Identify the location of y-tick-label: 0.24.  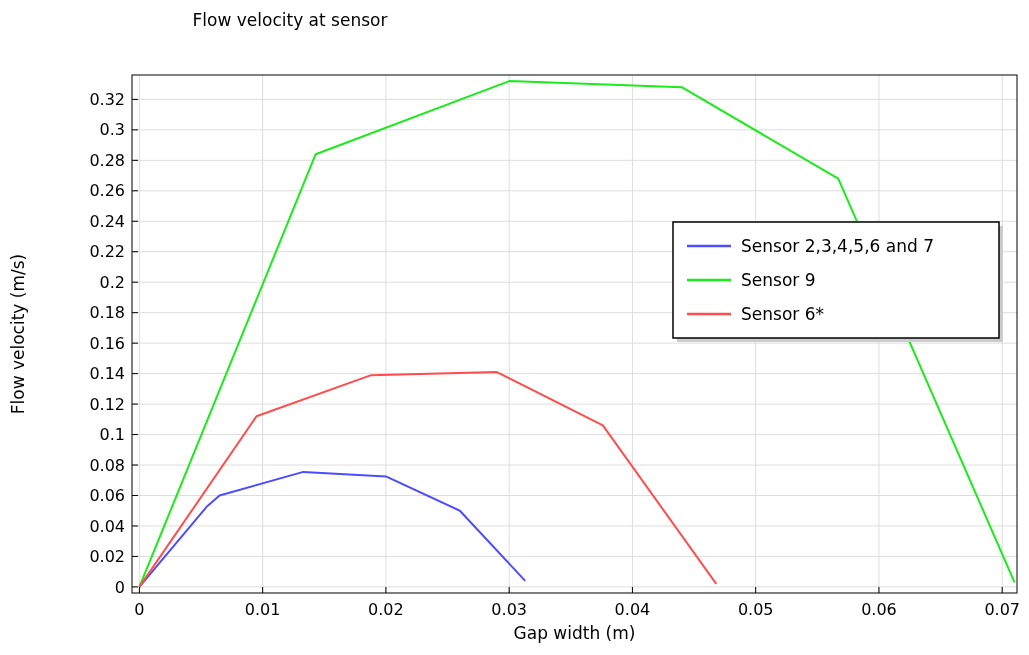
(107, 221).